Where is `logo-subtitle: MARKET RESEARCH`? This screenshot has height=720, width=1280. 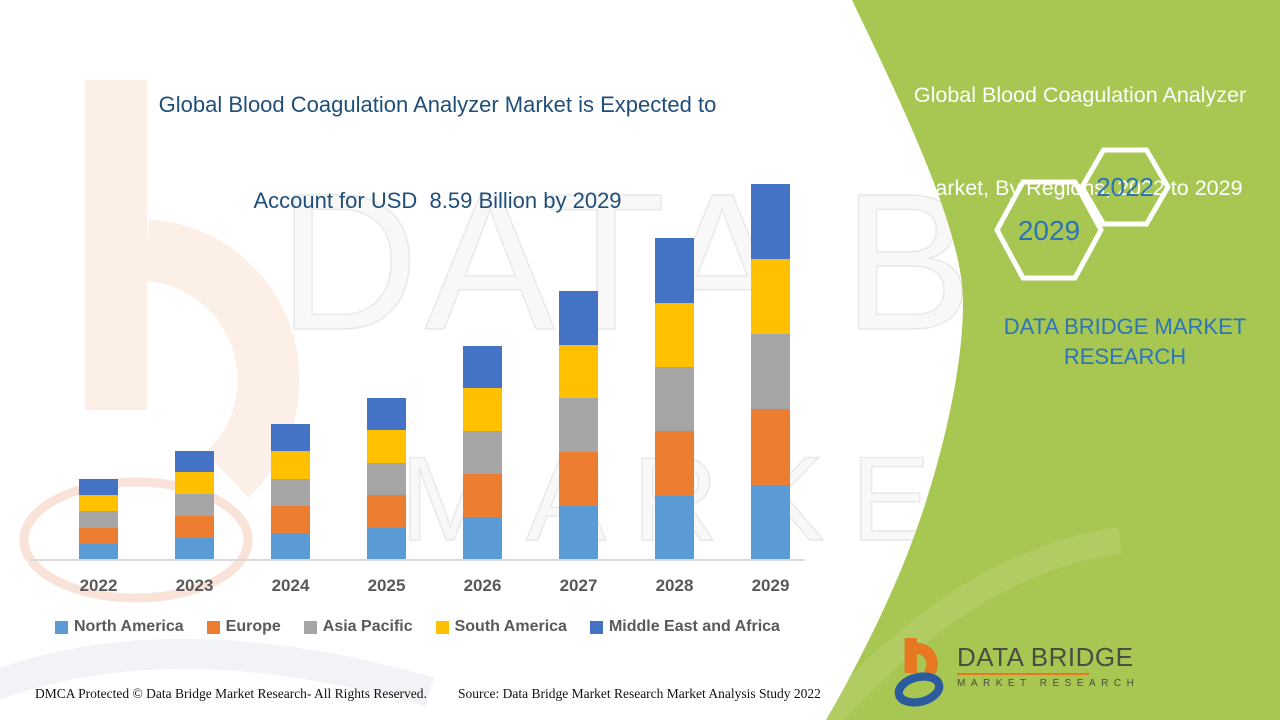 logo-subtitle: MARKET RESEARCH is located at coordinates (1048, 683).